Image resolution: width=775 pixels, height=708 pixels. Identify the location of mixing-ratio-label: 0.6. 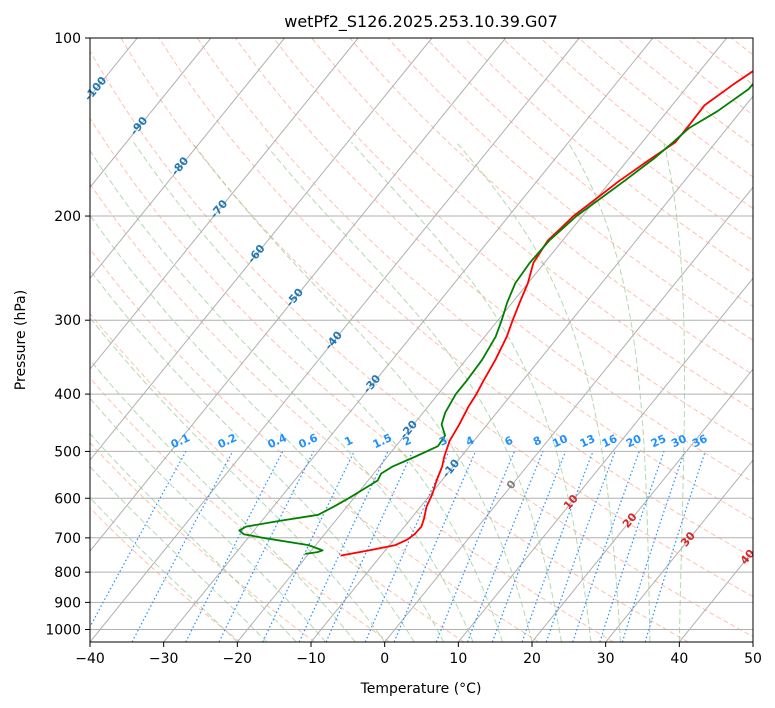
(308, 441).